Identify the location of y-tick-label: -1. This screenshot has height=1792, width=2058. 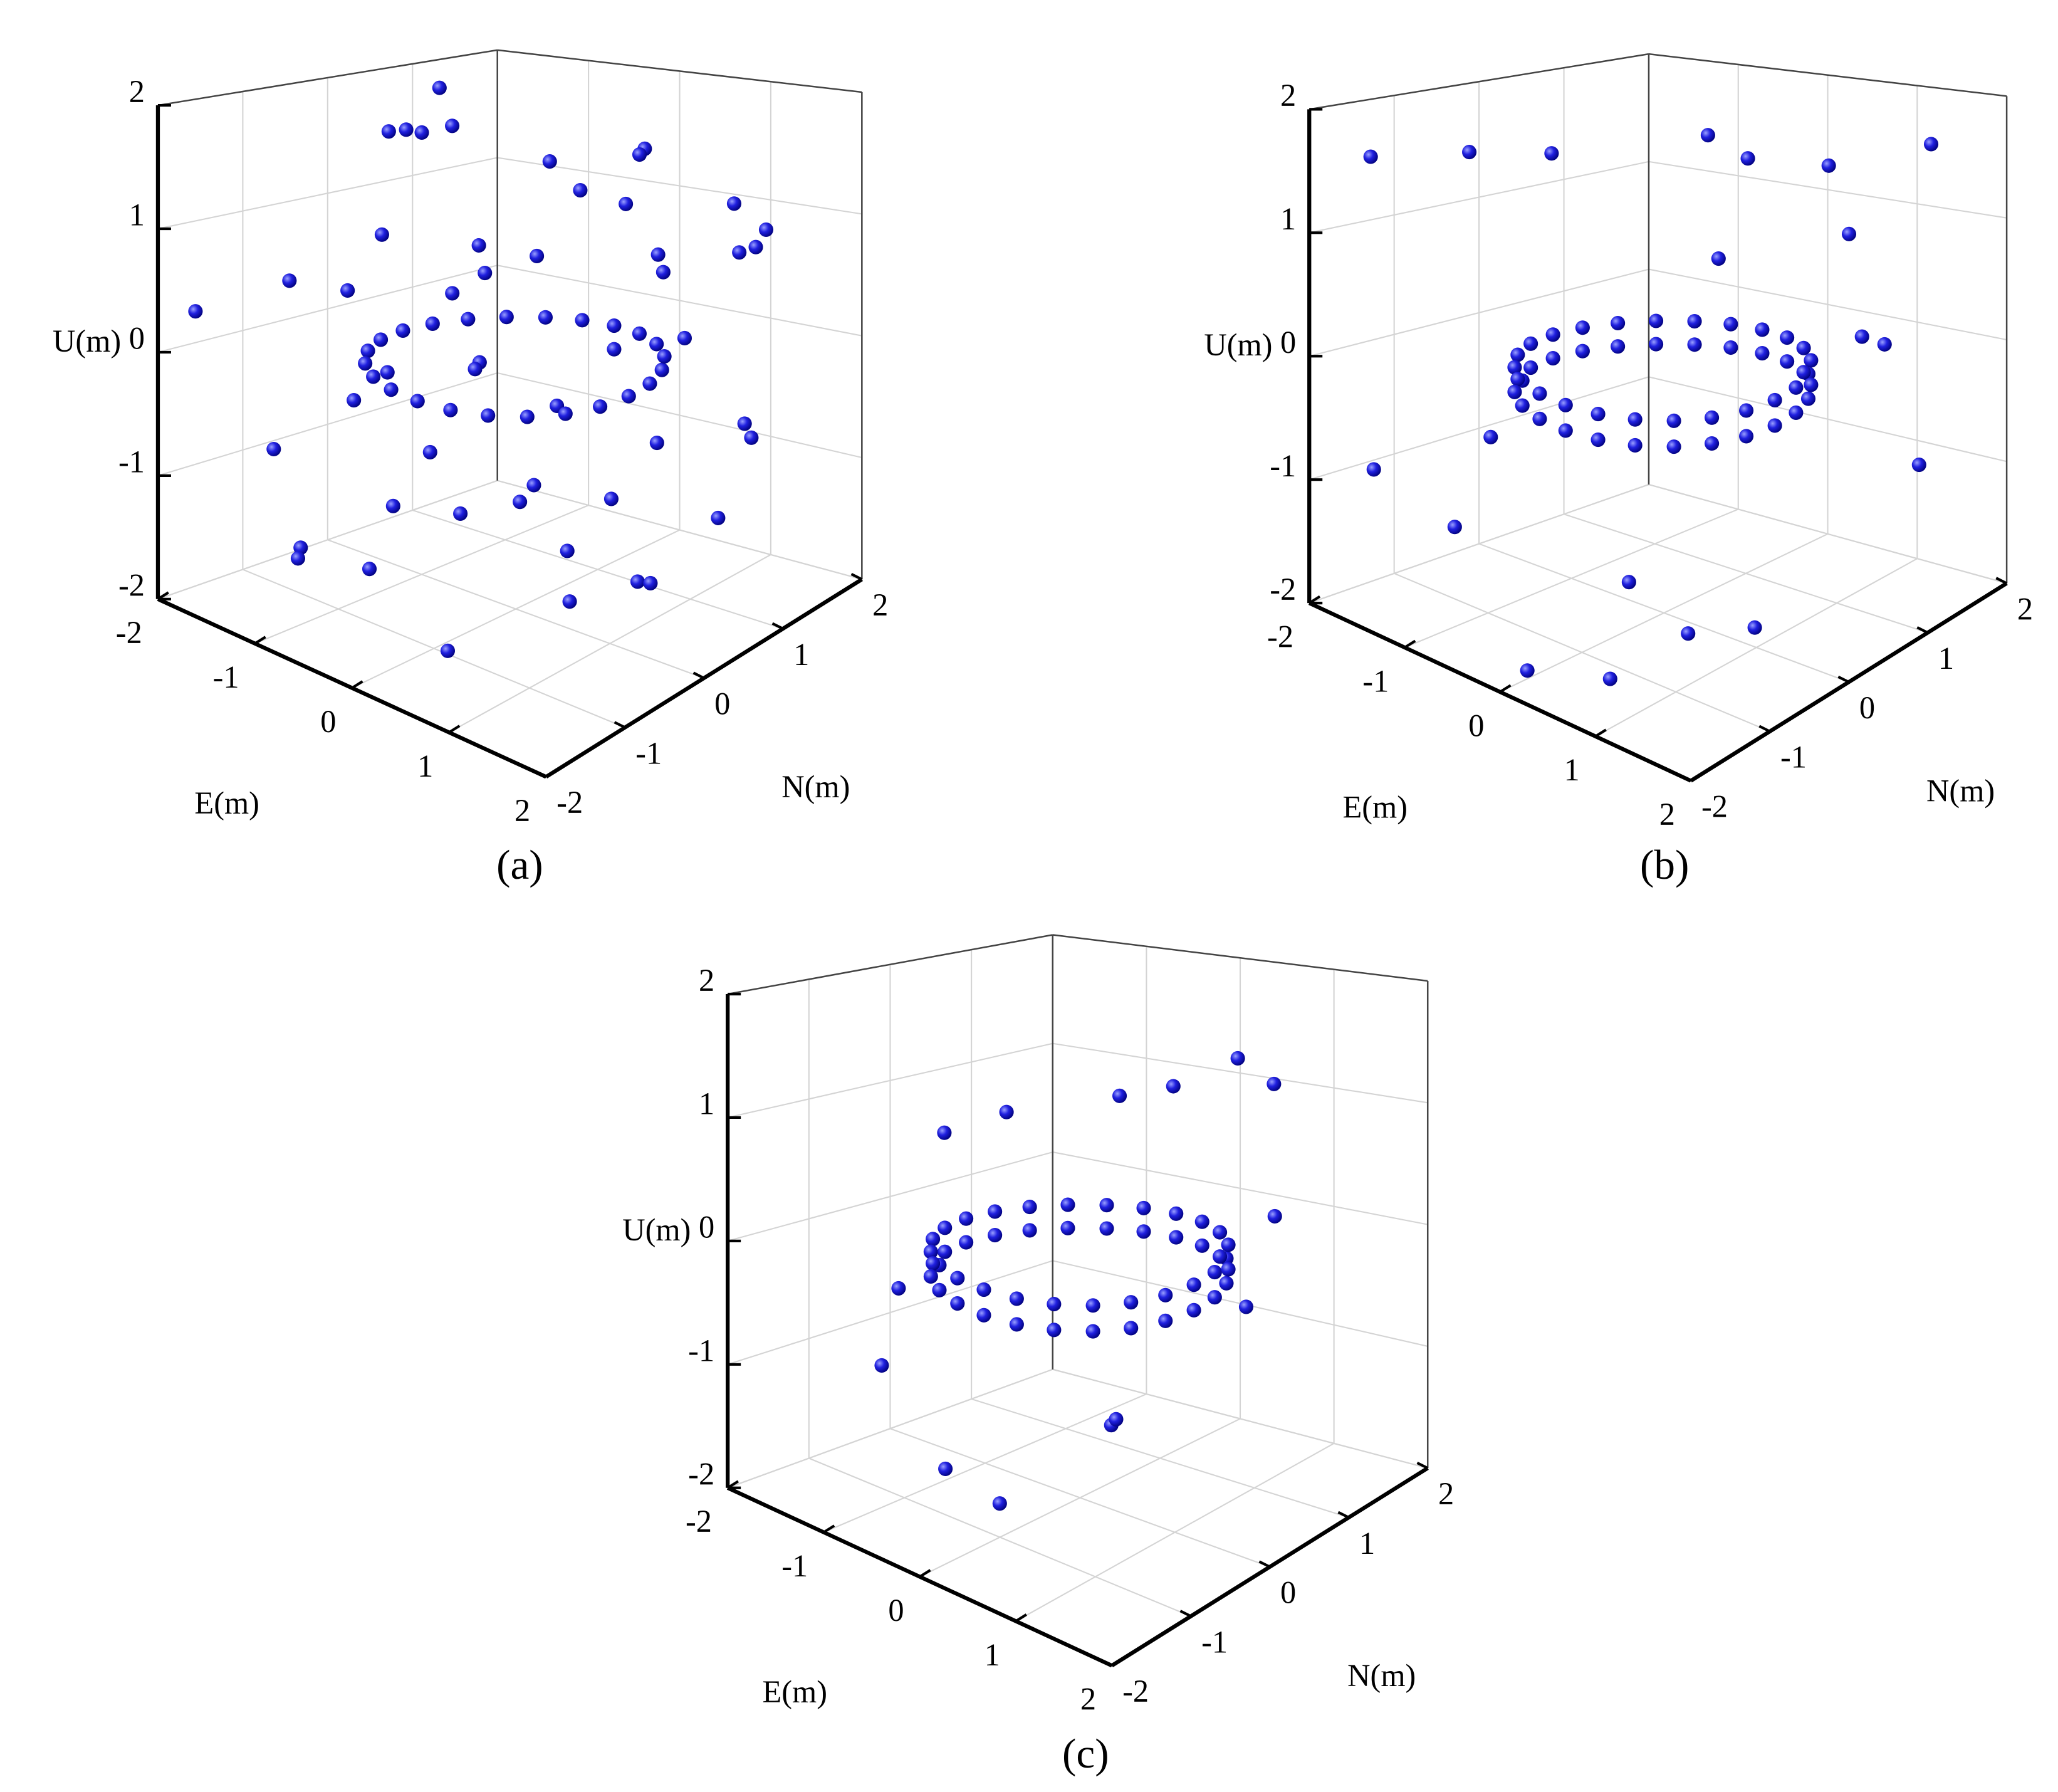
(648, 752).